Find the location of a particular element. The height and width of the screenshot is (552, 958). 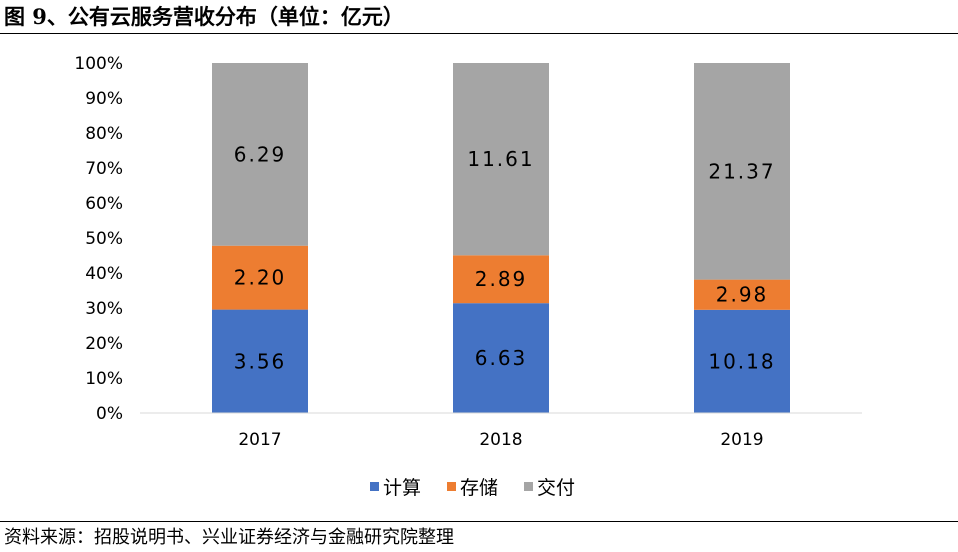

y-tick-label: 70% is located at coordinates (104, 169).